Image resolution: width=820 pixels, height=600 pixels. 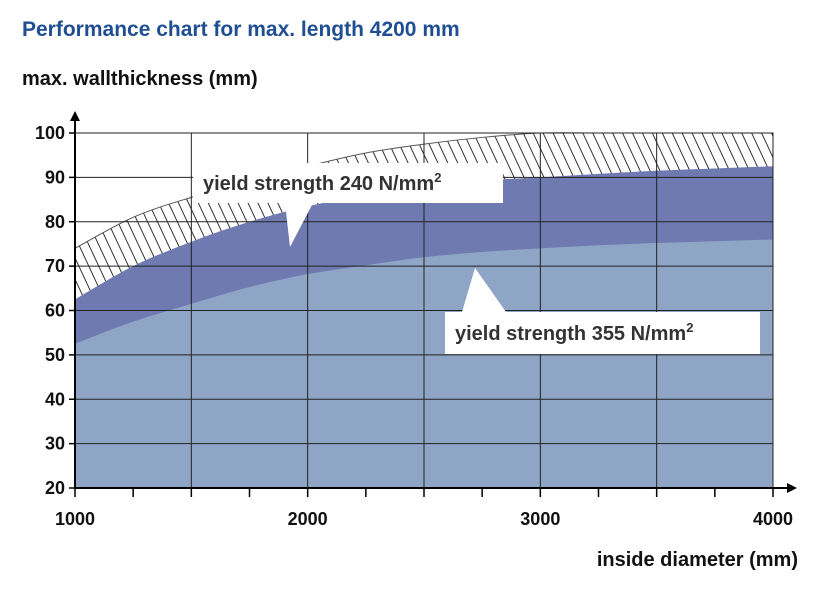 What do you see at coordinates (540, 519) in the screenshot?
I see `x-tick-label-3000: 3000` at bounding box center [540, 519].